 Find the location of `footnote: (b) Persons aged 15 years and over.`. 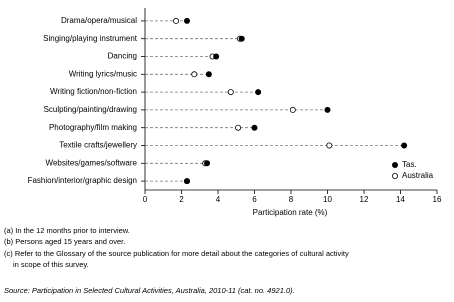

footnote: (b) Persons aged 15 years and over. is located at coordinates (64, 241).